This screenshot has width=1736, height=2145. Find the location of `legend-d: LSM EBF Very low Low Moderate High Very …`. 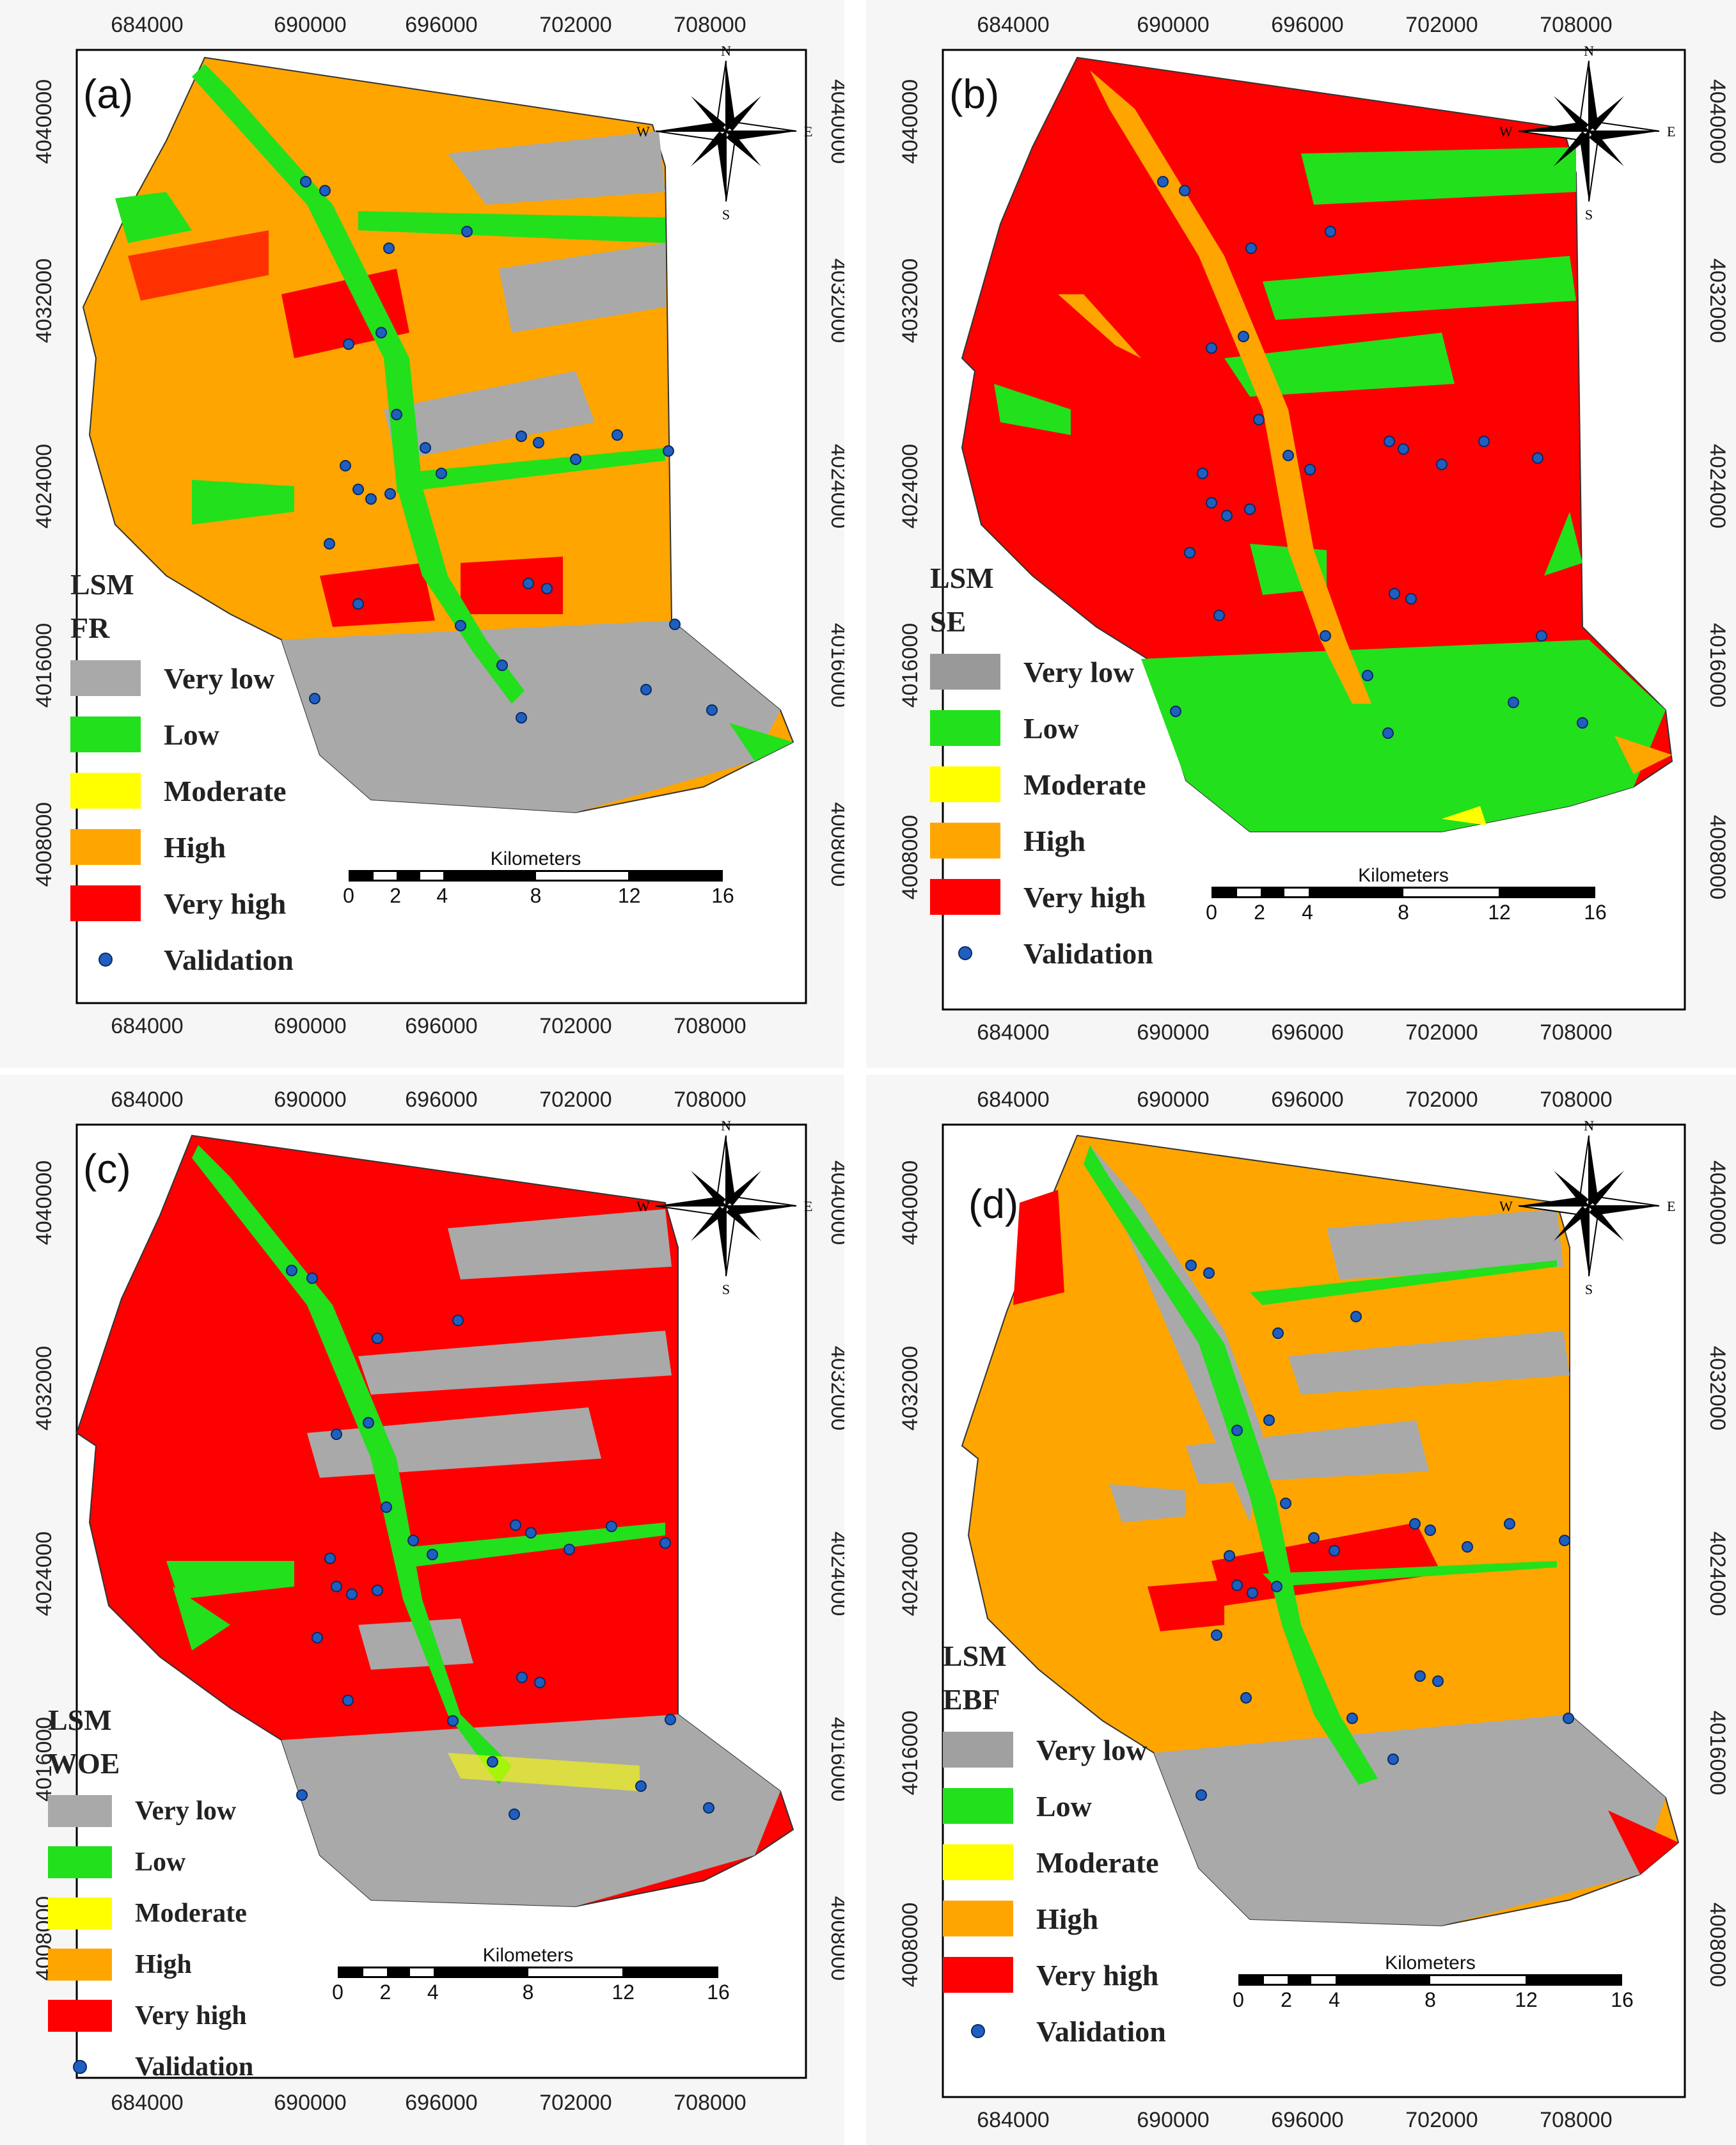

legend-d: LSM EBF Very low Low Moderate High Very … is located at coordinates (1054, 1846).